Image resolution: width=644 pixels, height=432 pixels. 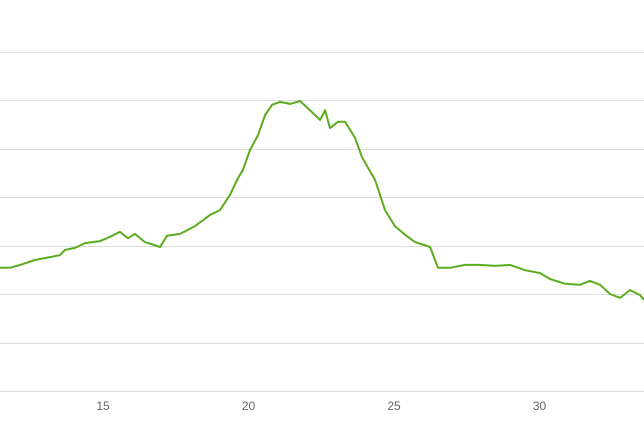 I want to click on x-tick-label: 30, so click(x=540, y=406).